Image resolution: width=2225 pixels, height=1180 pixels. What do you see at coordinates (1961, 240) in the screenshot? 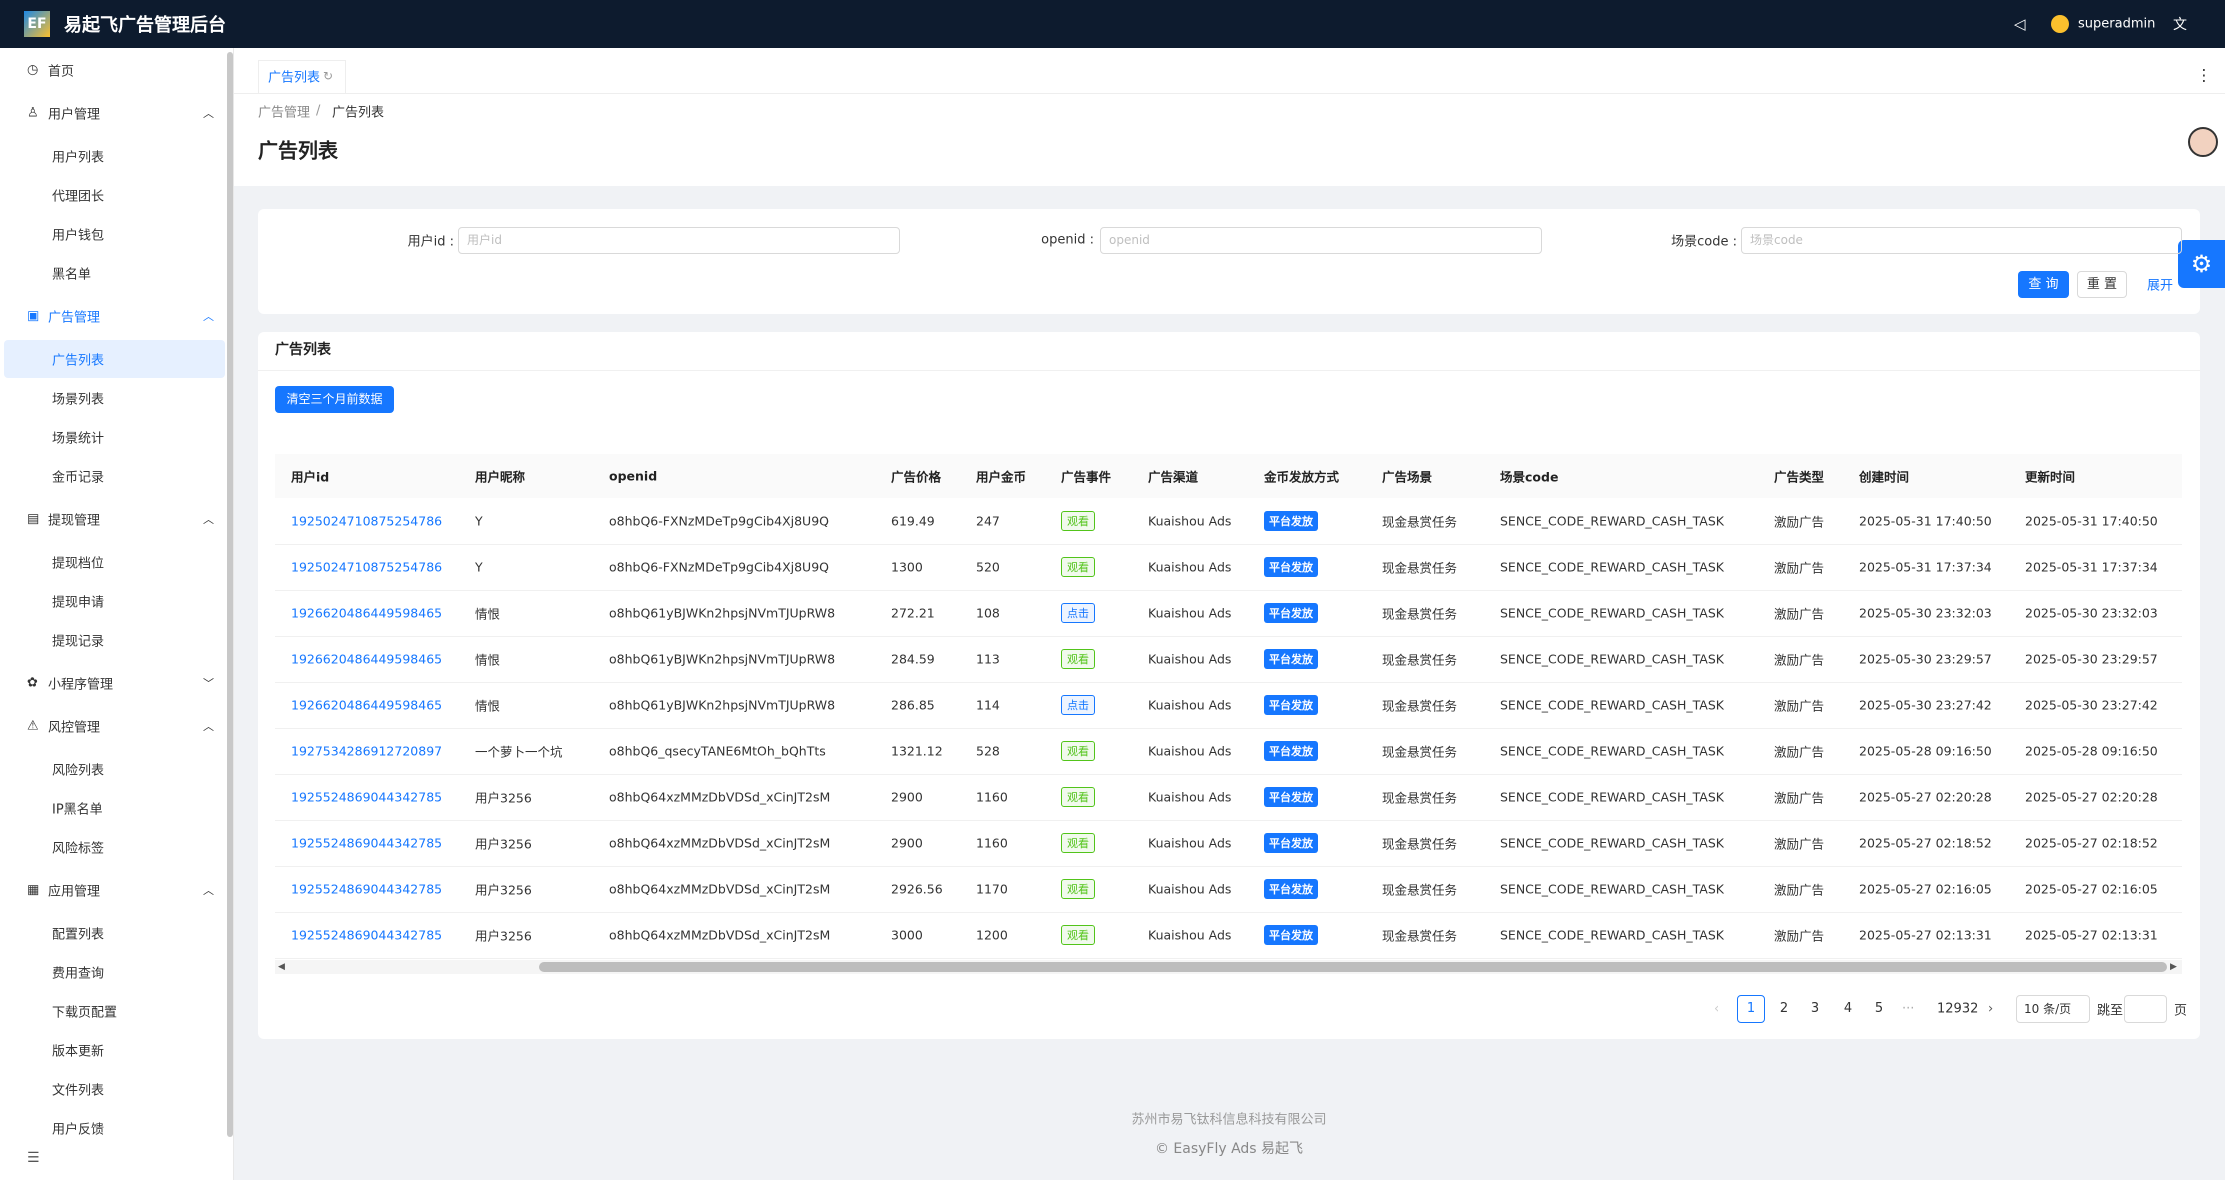
I see `search-input: 场景code` at bounding box center [1961, 240].